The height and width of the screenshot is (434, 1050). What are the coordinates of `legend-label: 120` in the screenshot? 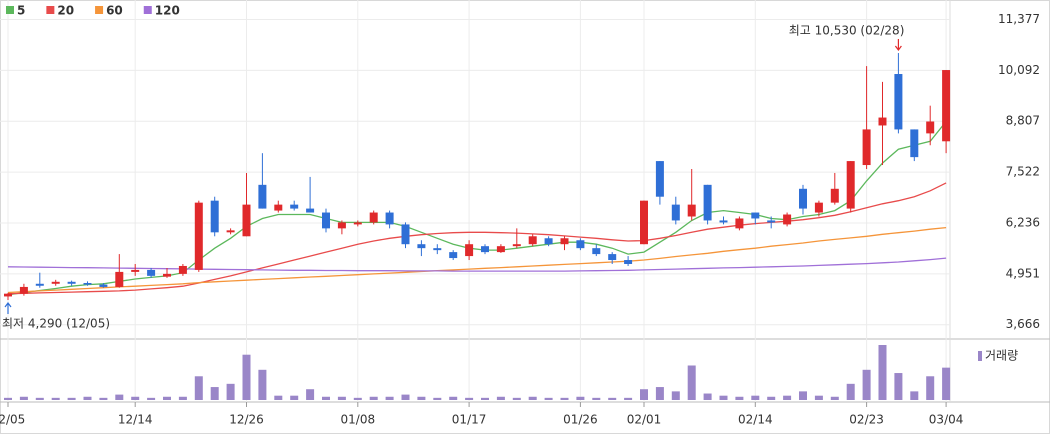 It's located at (167, 11).